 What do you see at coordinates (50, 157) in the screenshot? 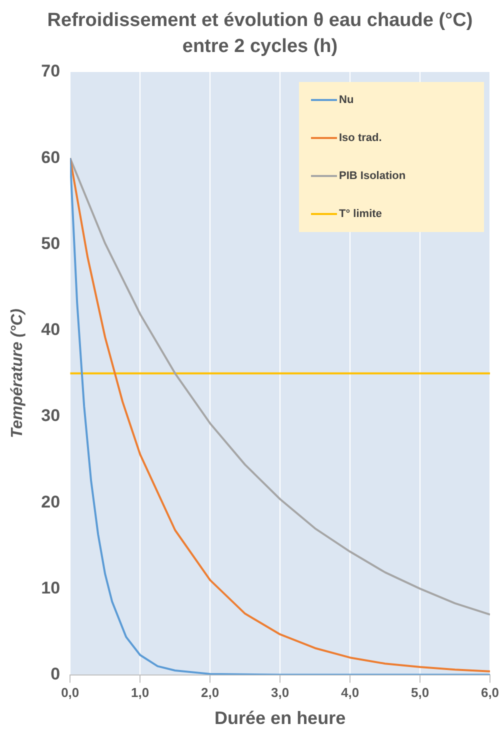
I see `y-tick-label: 60` at bounding box center [50, 157].